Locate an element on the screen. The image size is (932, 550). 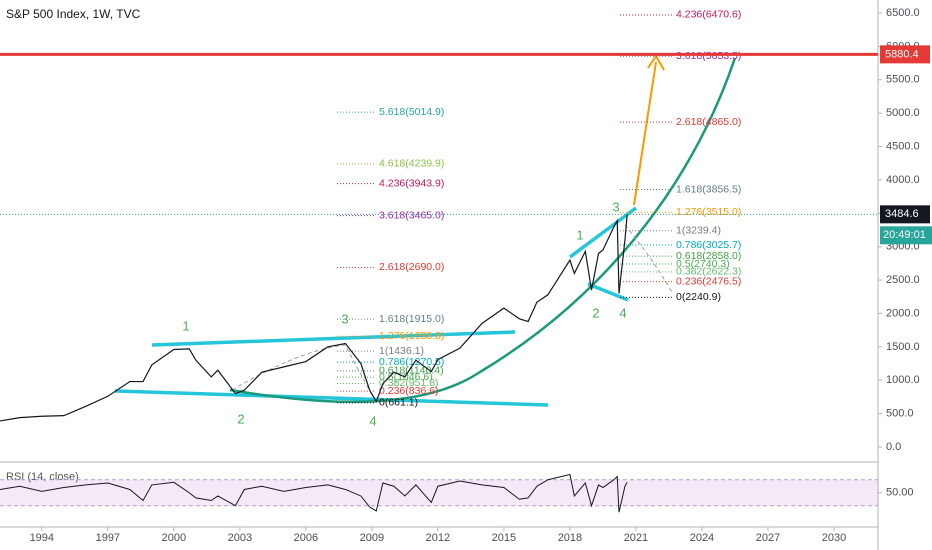
x-tick-label: 2018 is located at coordinates (570, 538).